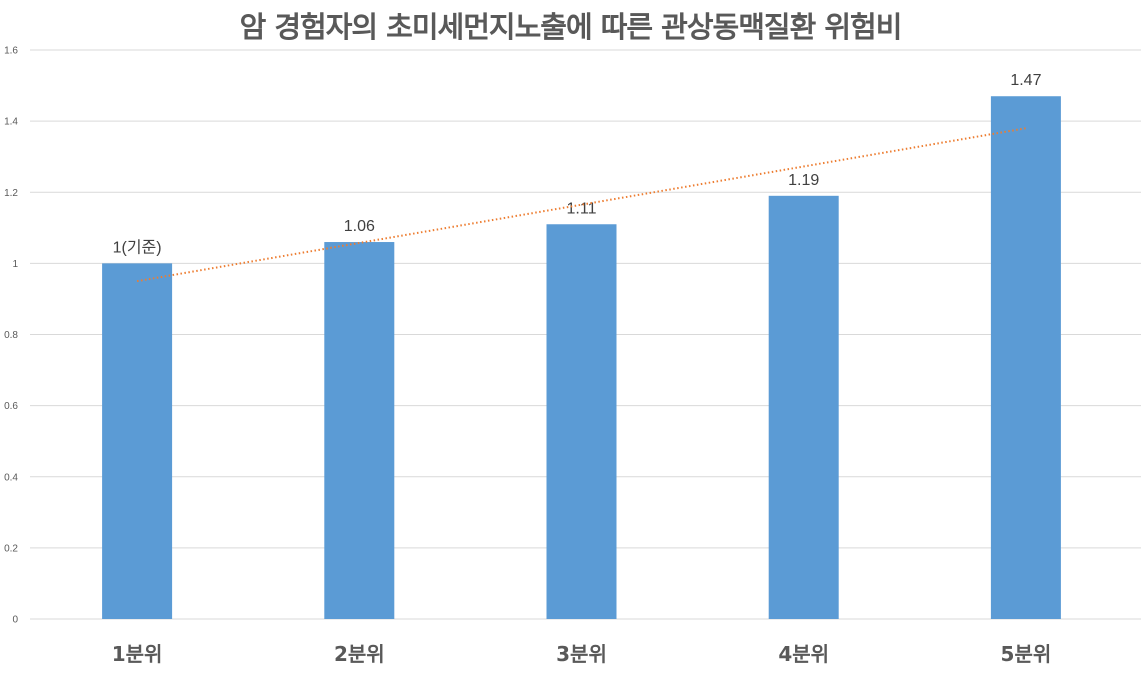 This screenshot has height=680, width=1141. What do you see at coordinates (11, 51) in the screenshot?
I see `y-tick-label: 1.6` at bounding box center [11, 51].